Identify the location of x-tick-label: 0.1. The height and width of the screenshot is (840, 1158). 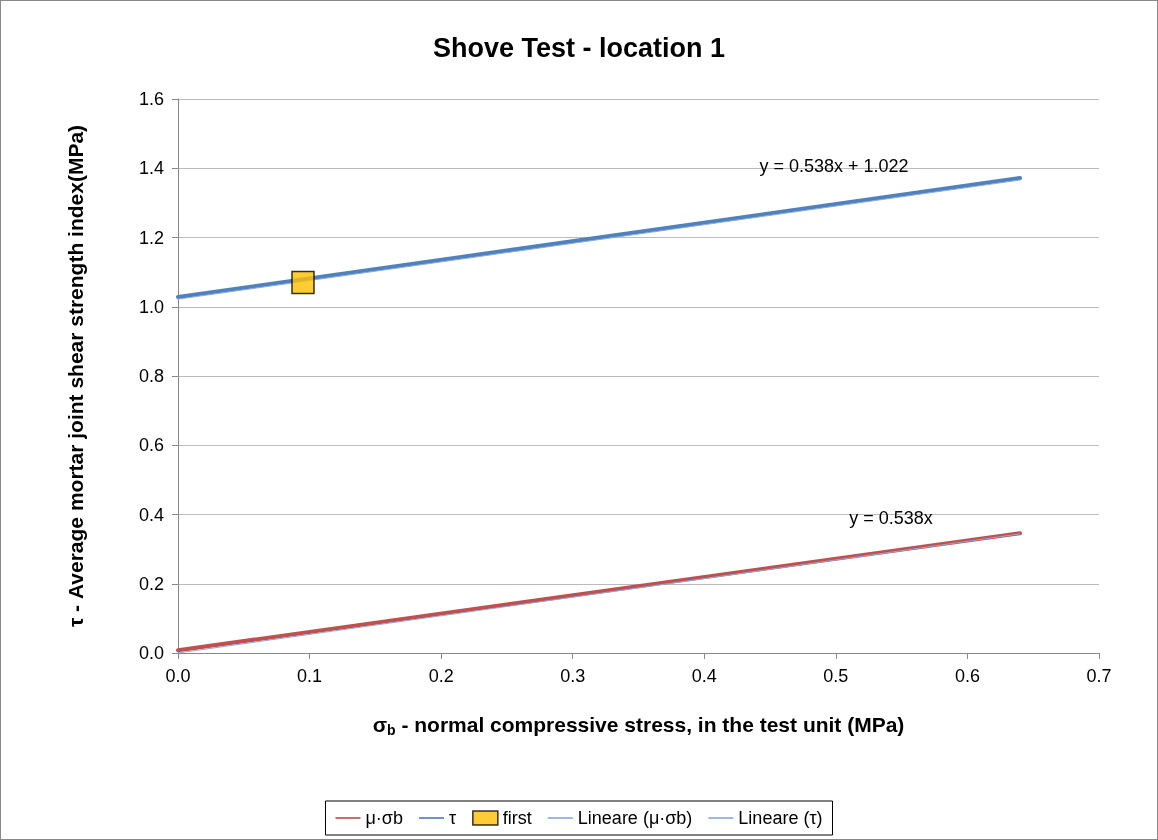
(310, 676).